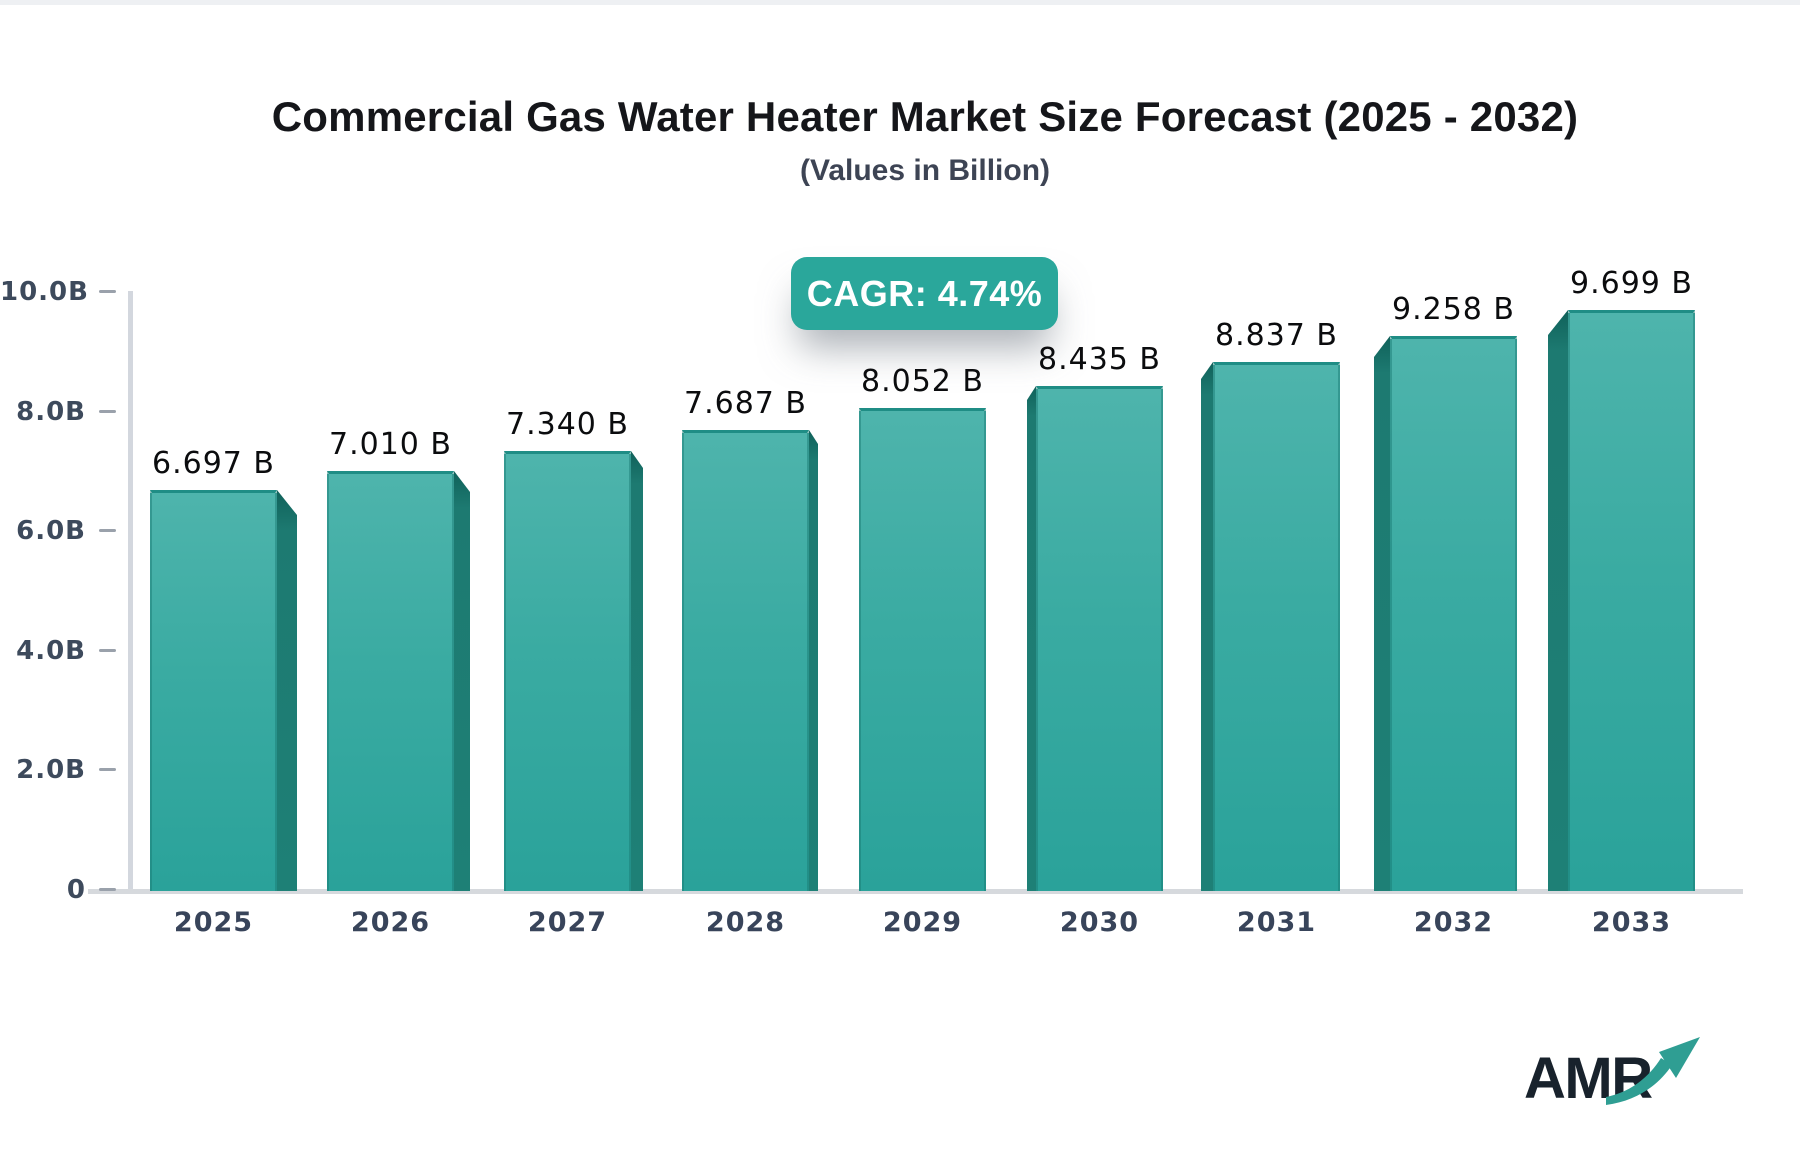 The height and width of the screenshot is (1156, 1800). What do you see at coordinates (1207, 626) in the screenshot?
I see `bar-2031-side` at bounding box center [1207, 626].